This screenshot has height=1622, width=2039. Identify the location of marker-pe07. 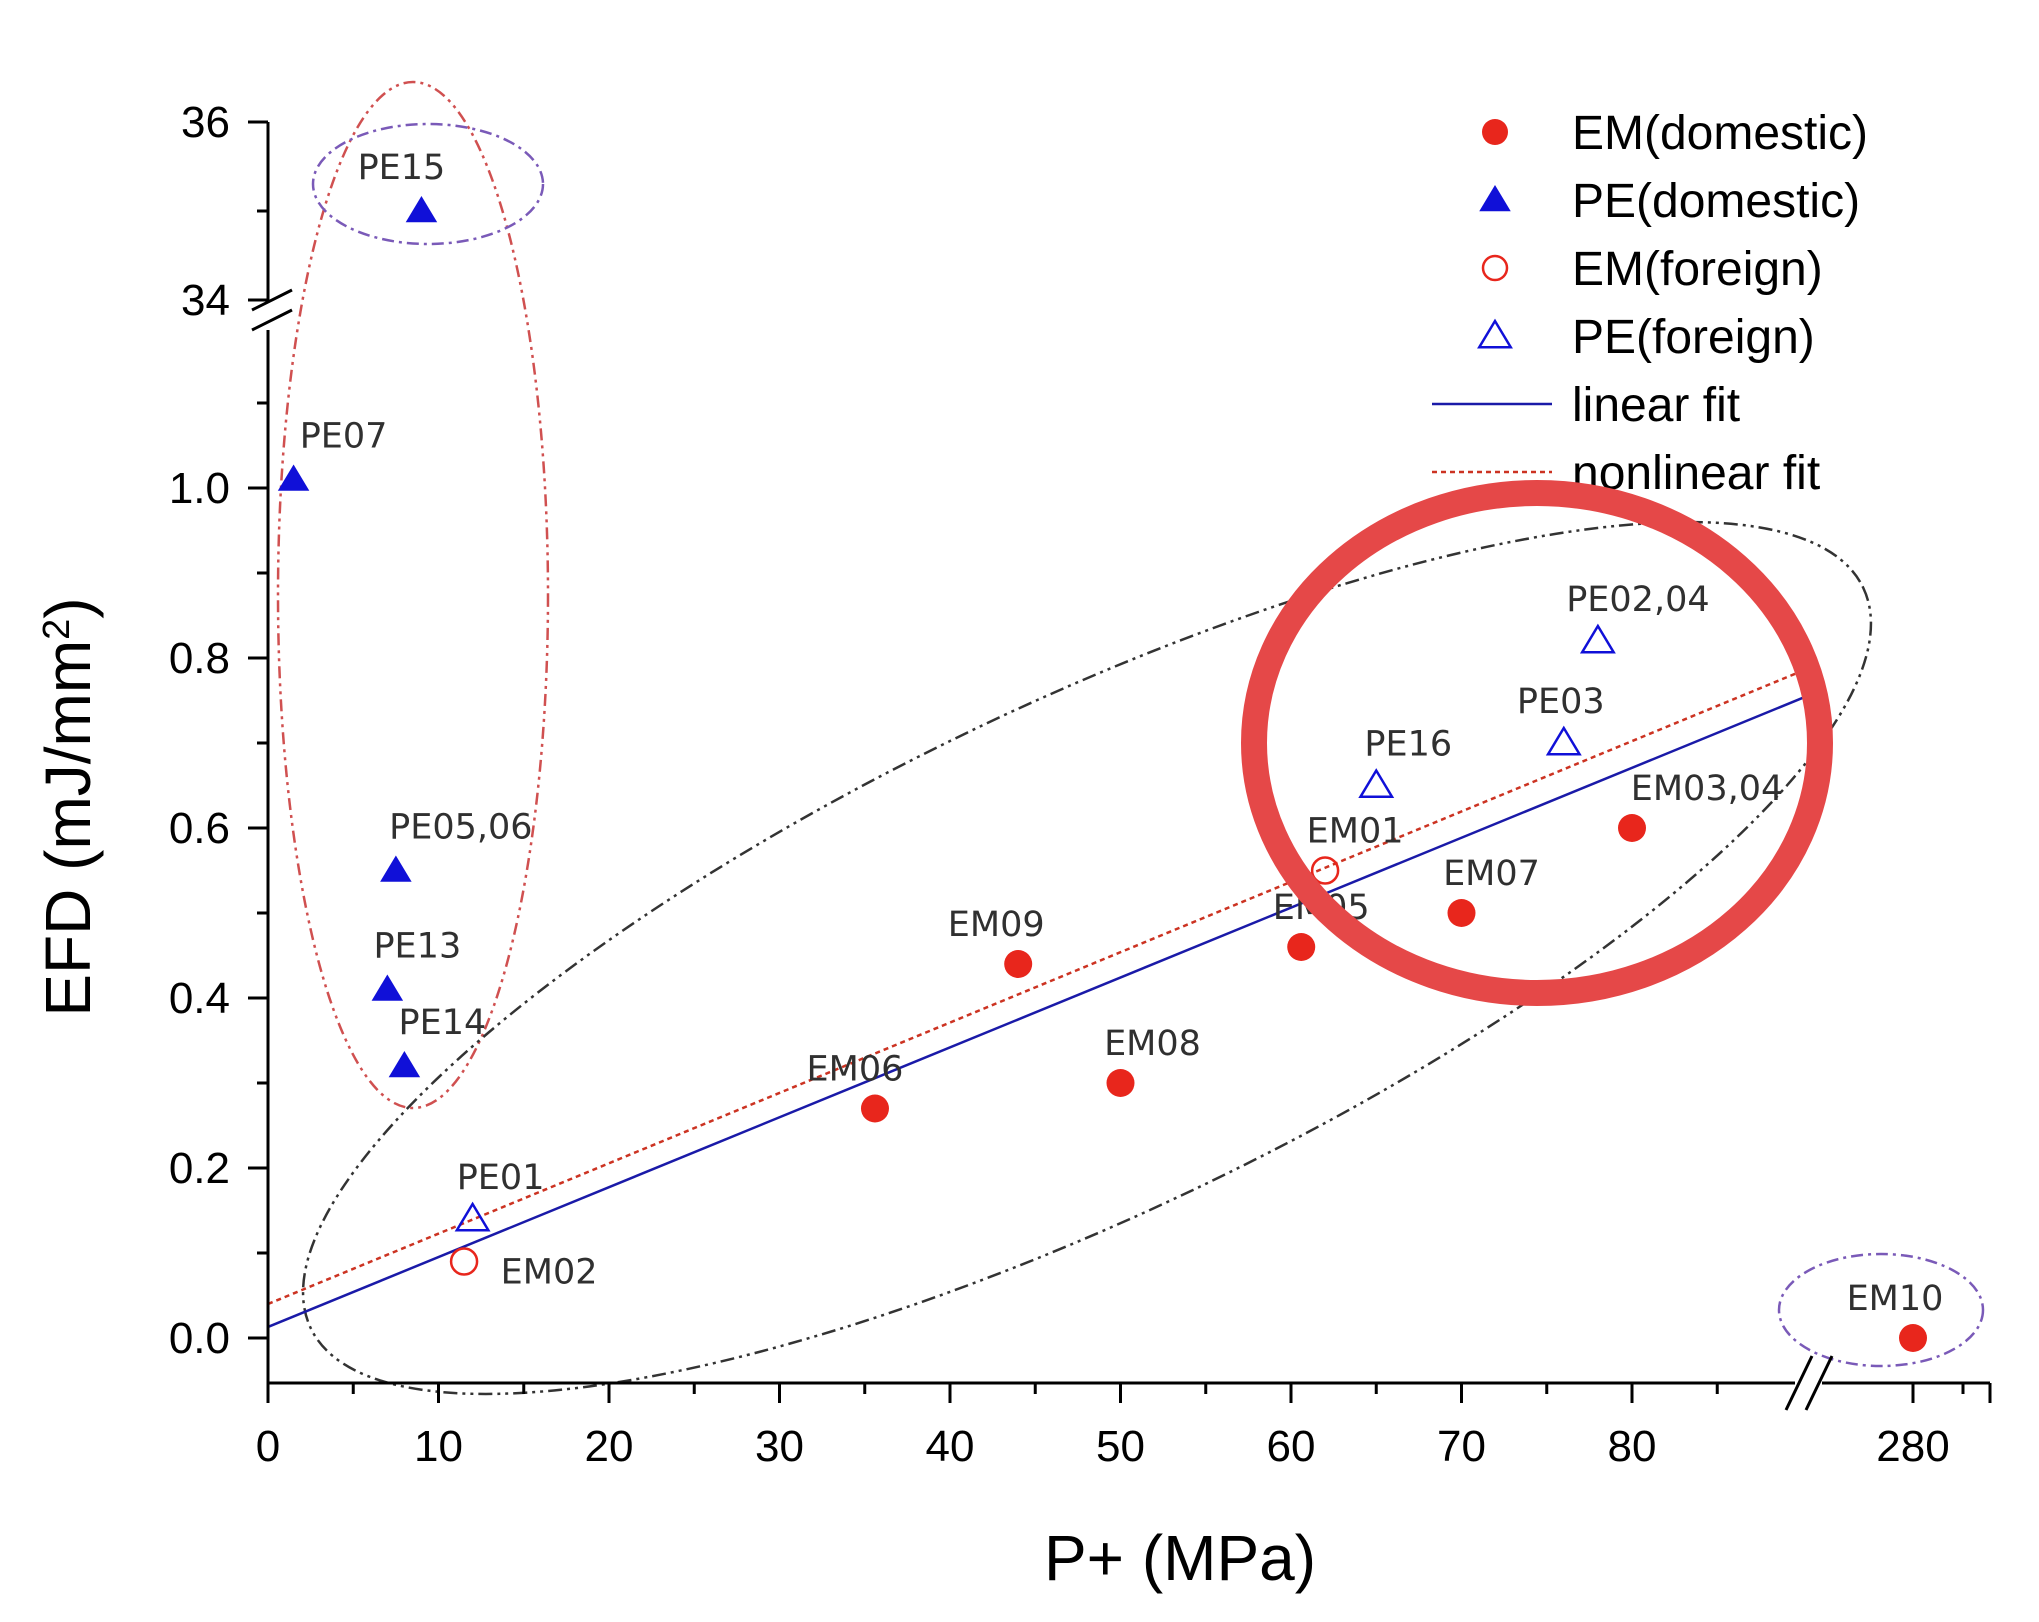
(293, 477).